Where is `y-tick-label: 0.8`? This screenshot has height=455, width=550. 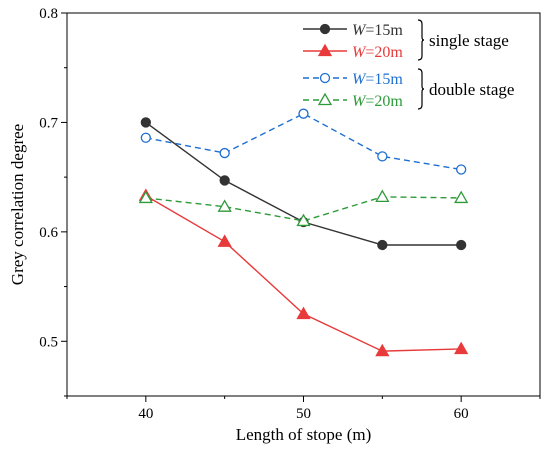 y-tick-label: 0.8 is located at coordinates (48, 14).